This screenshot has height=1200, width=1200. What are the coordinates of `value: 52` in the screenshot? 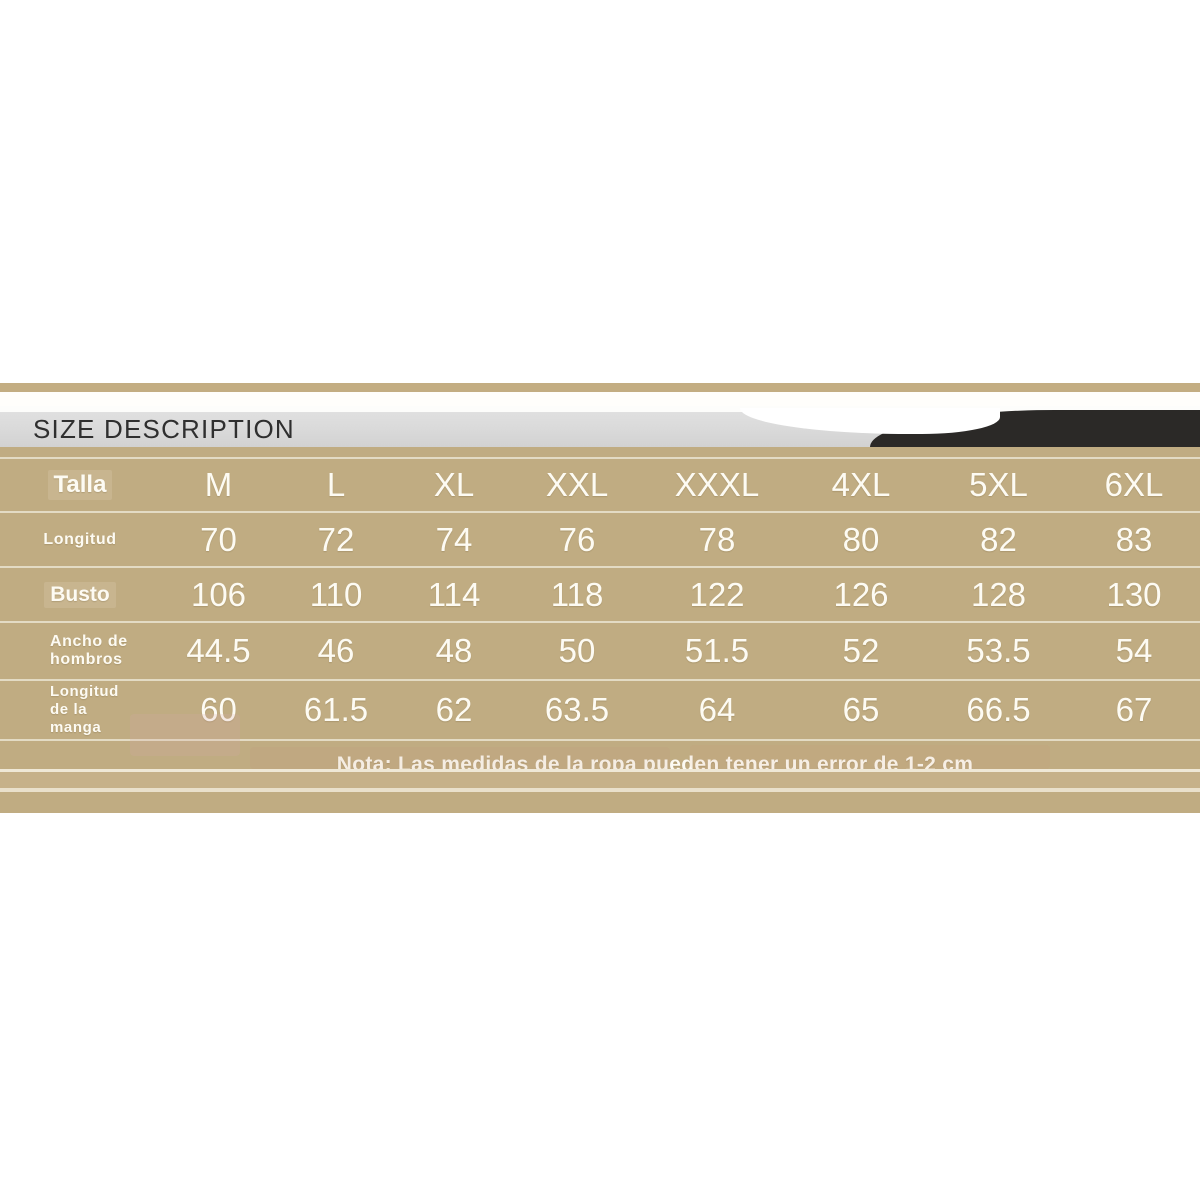 It's located at (861, 650).